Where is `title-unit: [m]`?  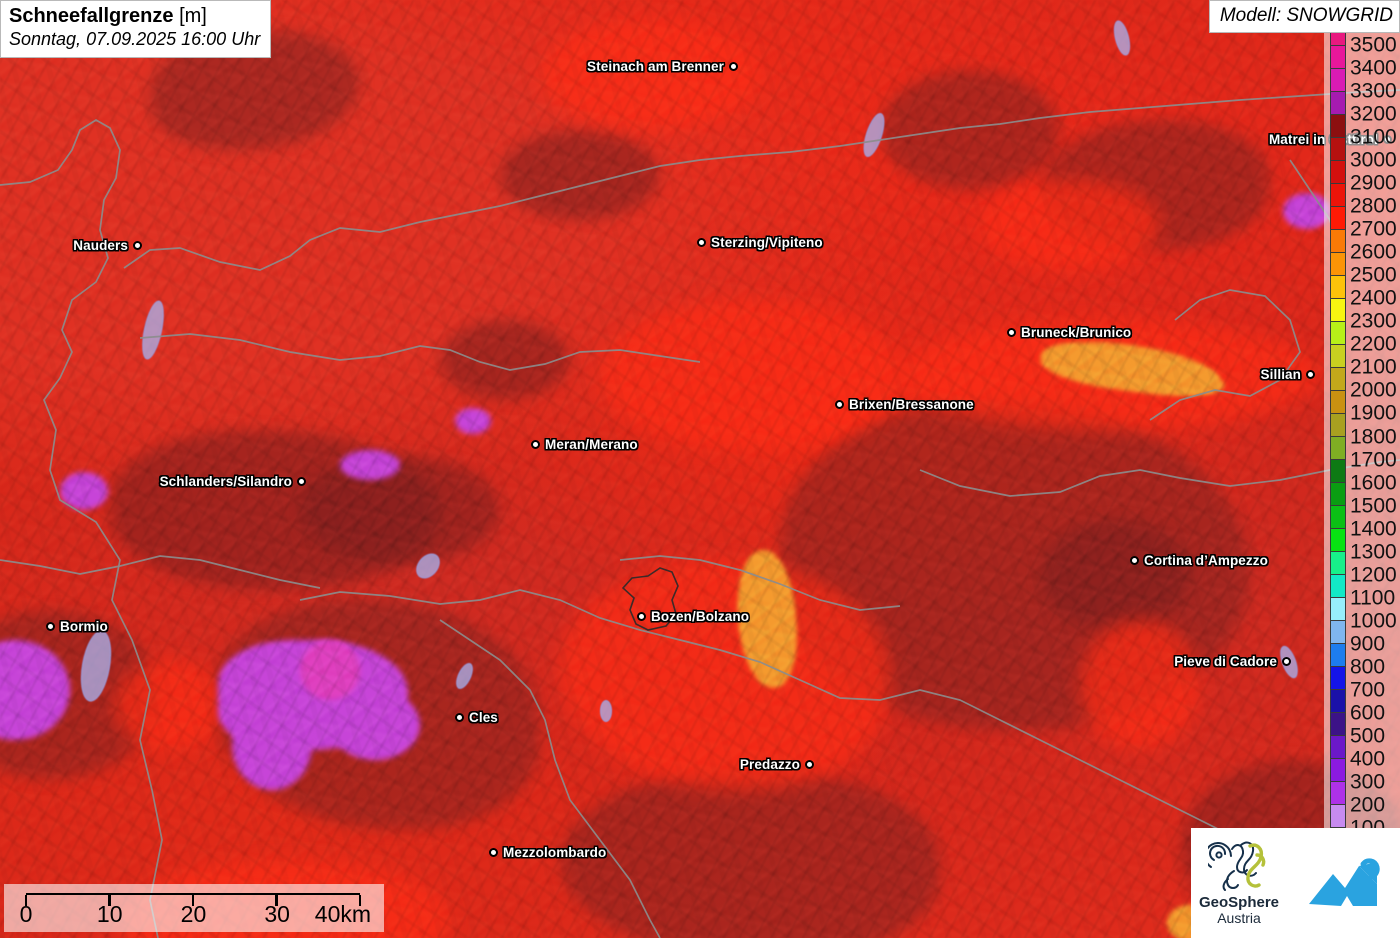 title-unit: [m] is located at coordinates (193, 16).